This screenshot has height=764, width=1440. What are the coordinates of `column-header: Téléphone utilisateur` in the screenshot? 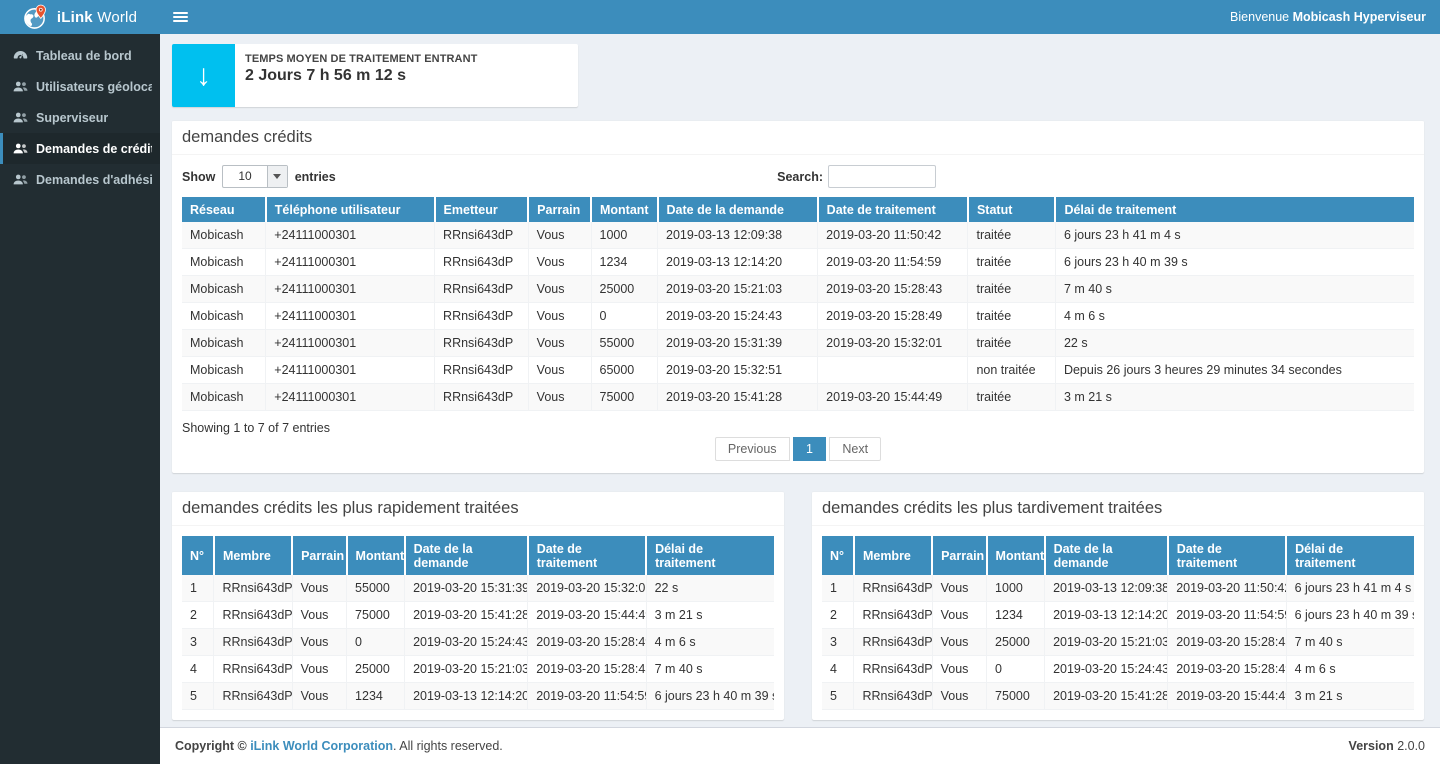 It's located at (350, 209).